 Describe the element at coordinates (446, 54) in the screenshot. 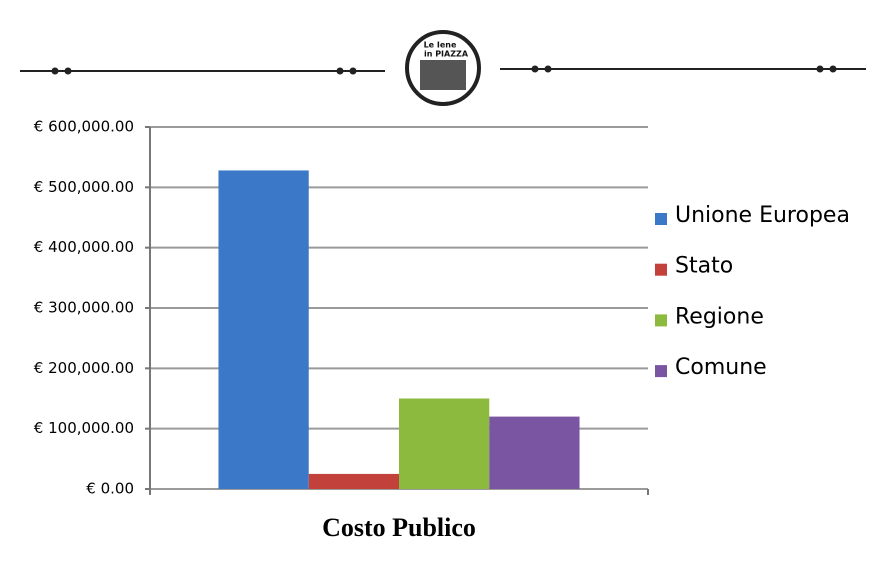

I see `logo-text: in PIAZZA` at that location.